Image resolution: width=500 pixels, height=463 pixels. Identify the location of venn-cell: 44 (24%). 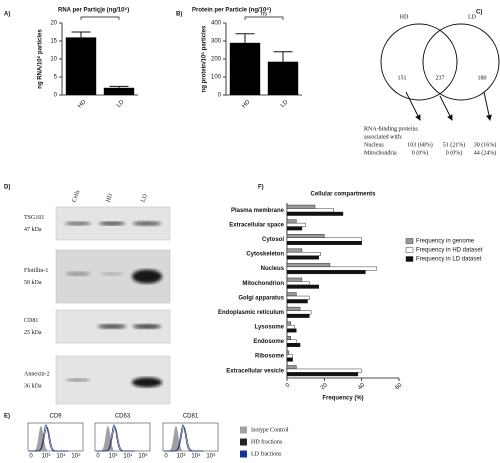
(485, 152).